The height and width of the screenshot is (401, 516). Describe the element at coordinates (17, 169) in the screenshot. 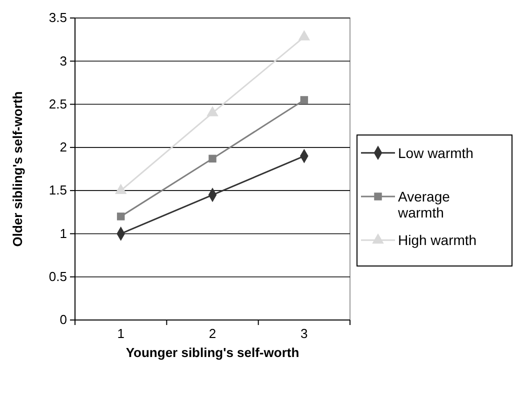

I see `y-axis-title: Older sibling's self-worth` at that location.